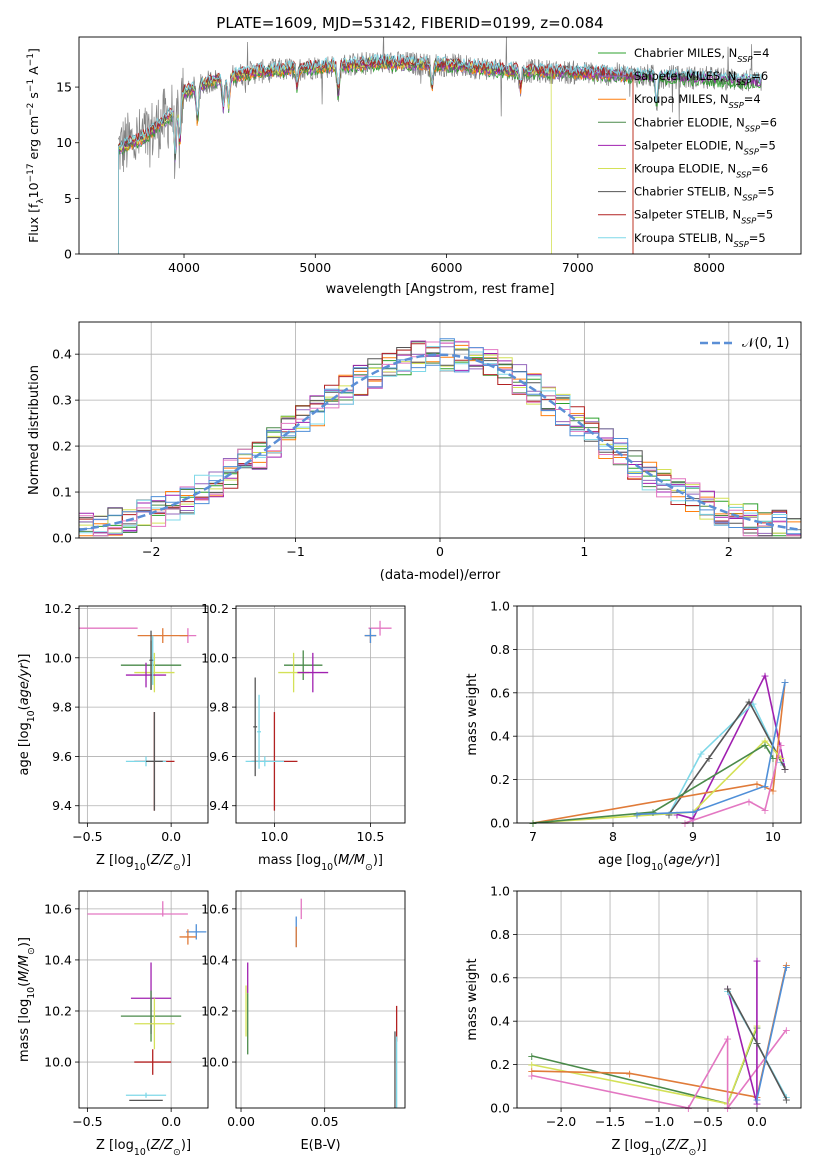 This screenshot has height=1170, width=819. I want to click on y-tick-label: 15, so click(64, 87).